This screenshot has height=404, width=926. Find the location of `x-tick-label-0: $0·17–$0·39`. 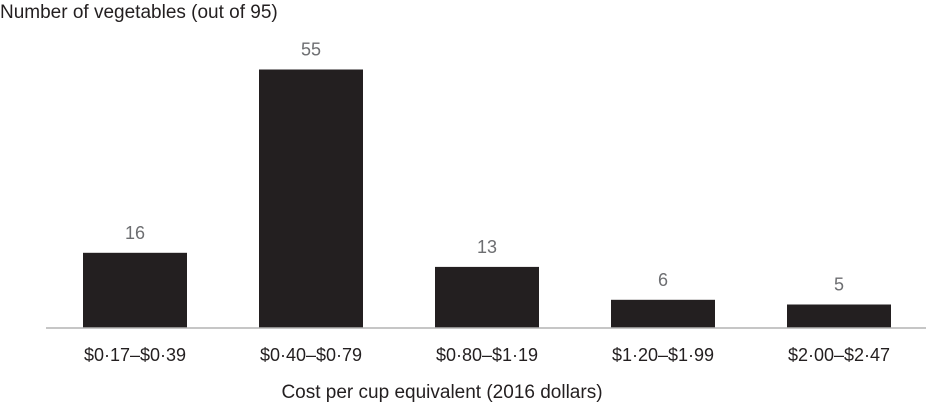

x-tick-label-0: $0·17–$0·39 is located at coordinates (135, 355).